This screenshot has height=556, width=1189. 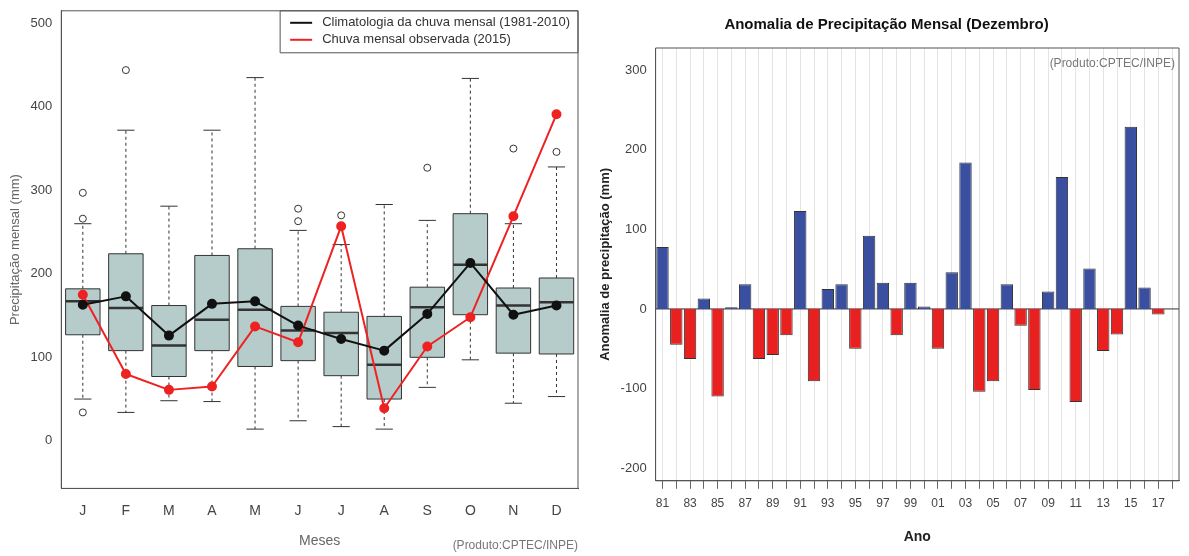 What do you see at coordinates (745, 503) in the screenshot?
I see `x-tick-label: 87` at bounding box center [745, 503].